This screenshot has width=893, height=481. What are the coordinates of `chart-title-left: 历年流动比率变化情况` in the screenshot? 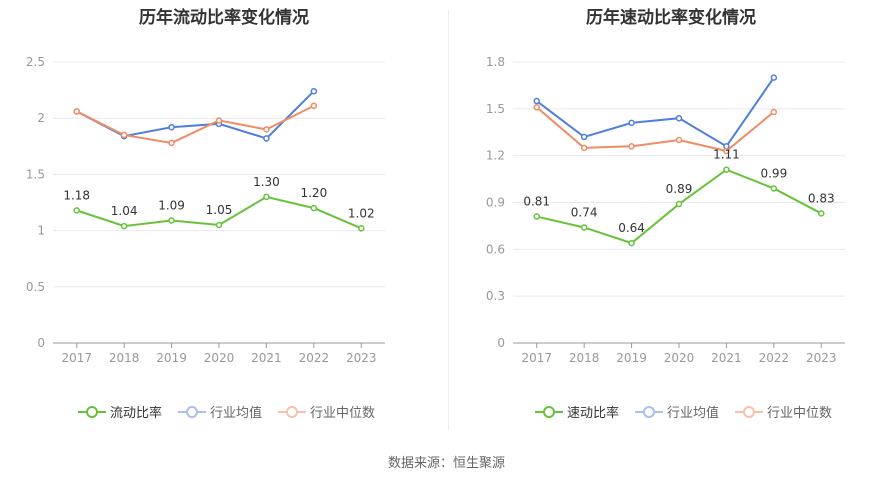 It's located at (224, 18).